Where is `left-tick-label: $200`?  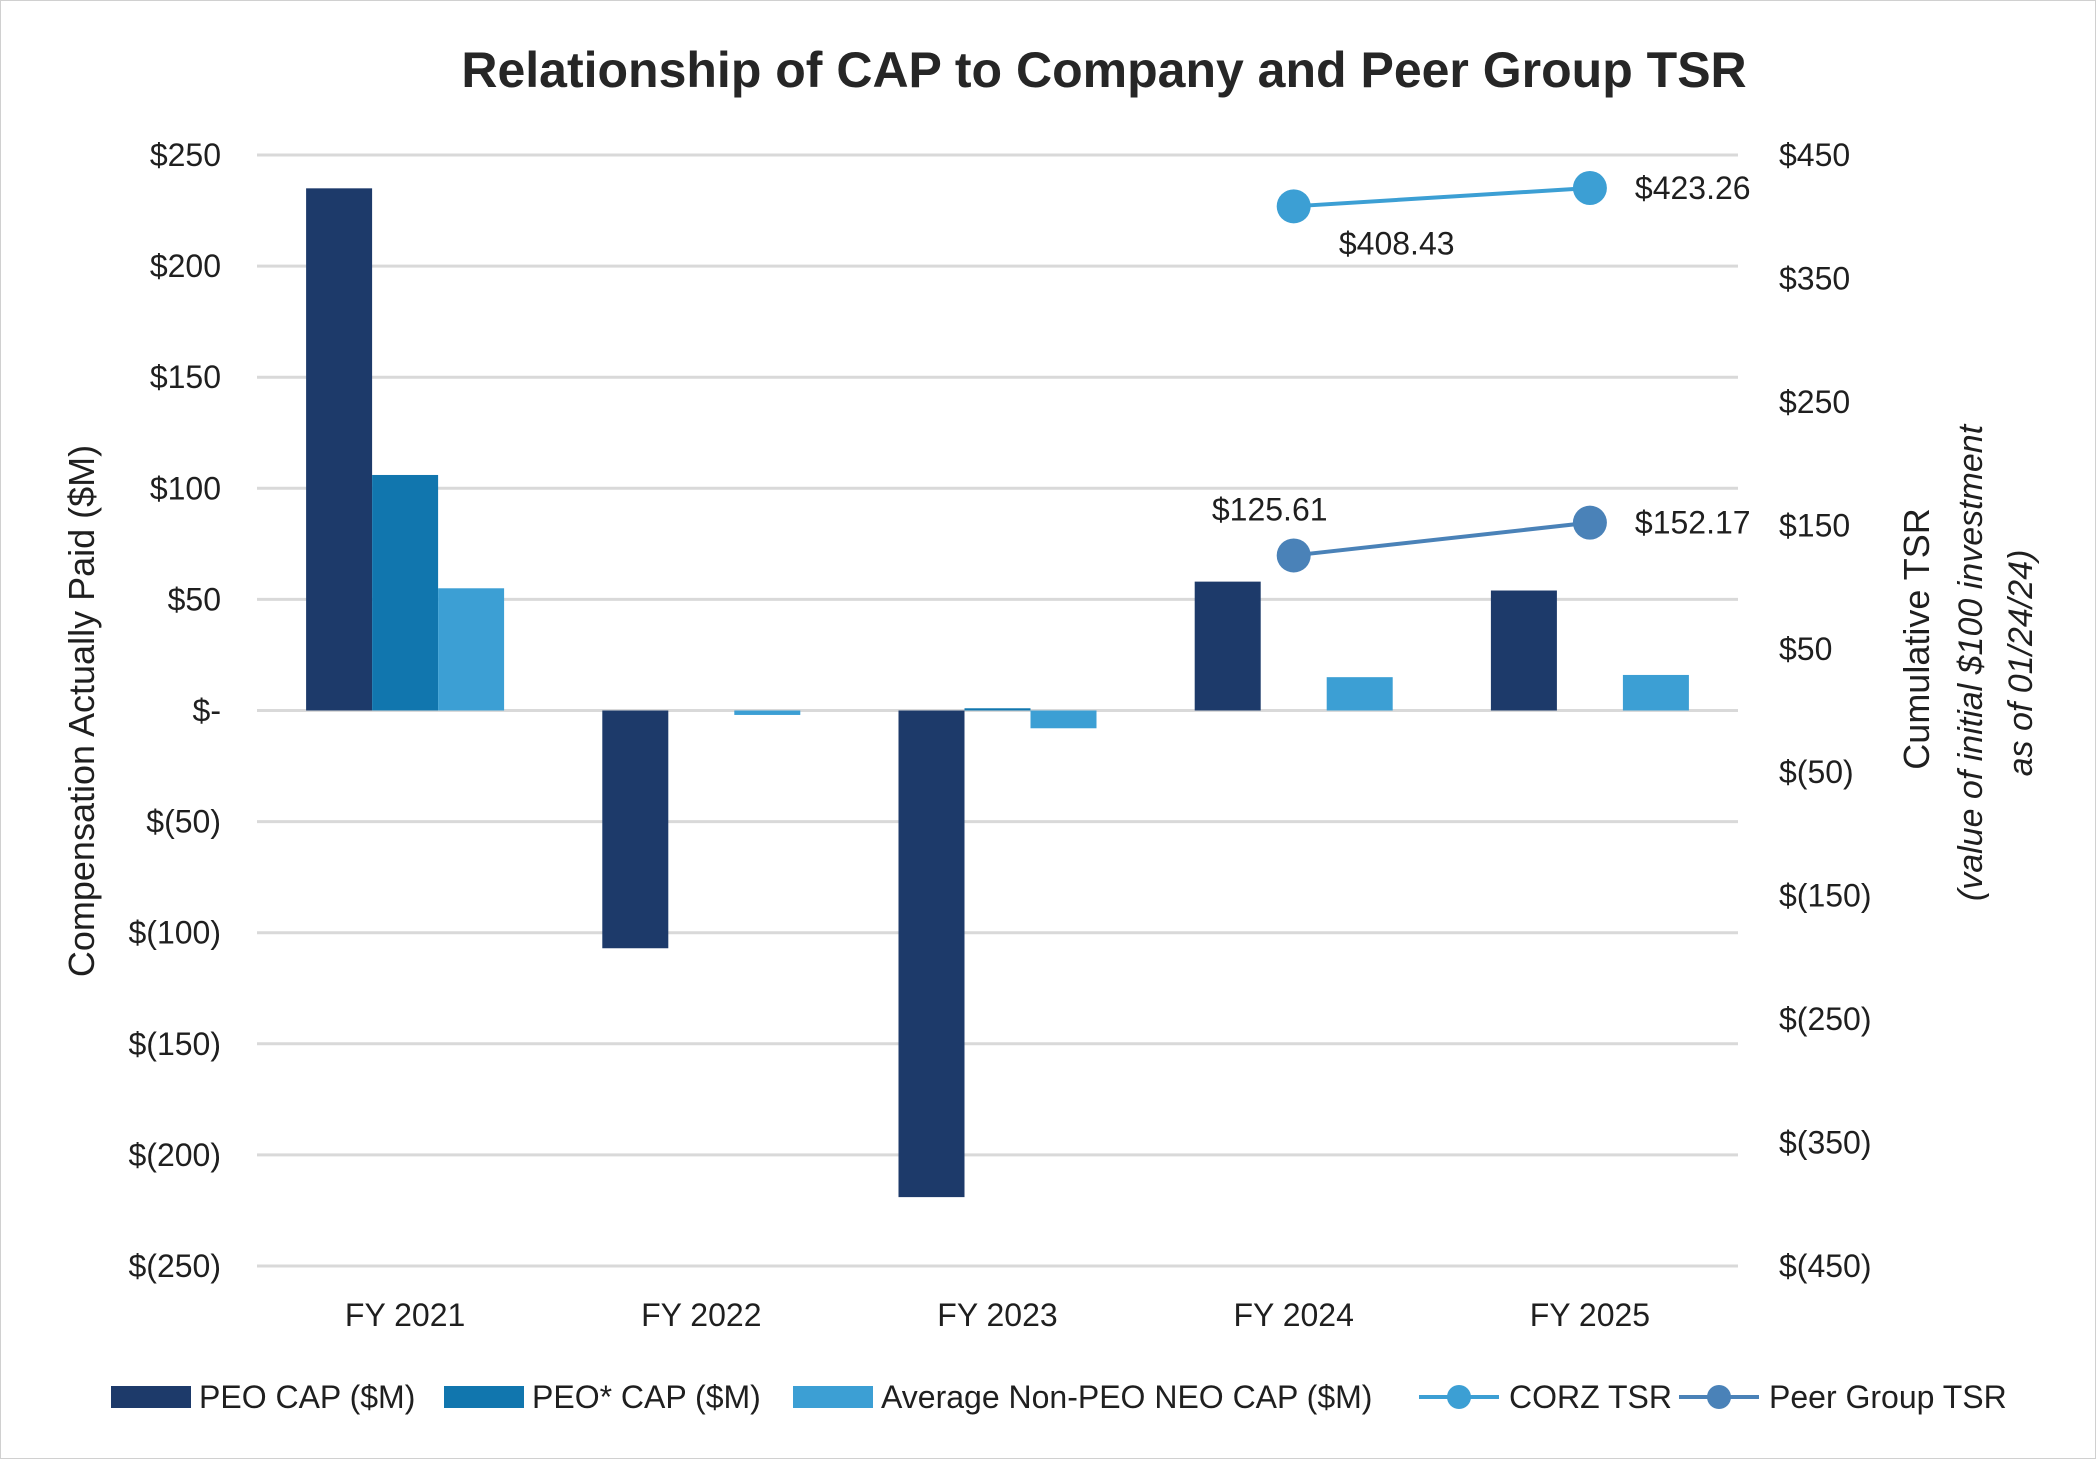
left-tick-label: $200 is located at coordinates (185, 266).